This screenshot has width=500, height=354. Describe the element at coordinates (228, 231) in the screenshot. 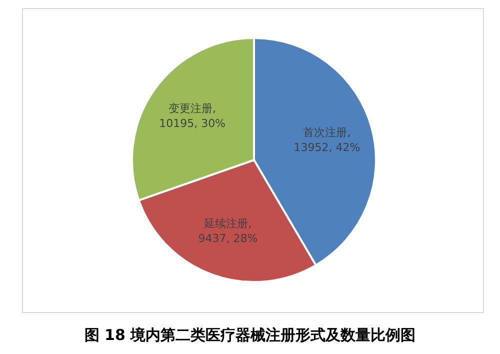

I see `slice-label: 延续注册, 9437, 28%` at that location.